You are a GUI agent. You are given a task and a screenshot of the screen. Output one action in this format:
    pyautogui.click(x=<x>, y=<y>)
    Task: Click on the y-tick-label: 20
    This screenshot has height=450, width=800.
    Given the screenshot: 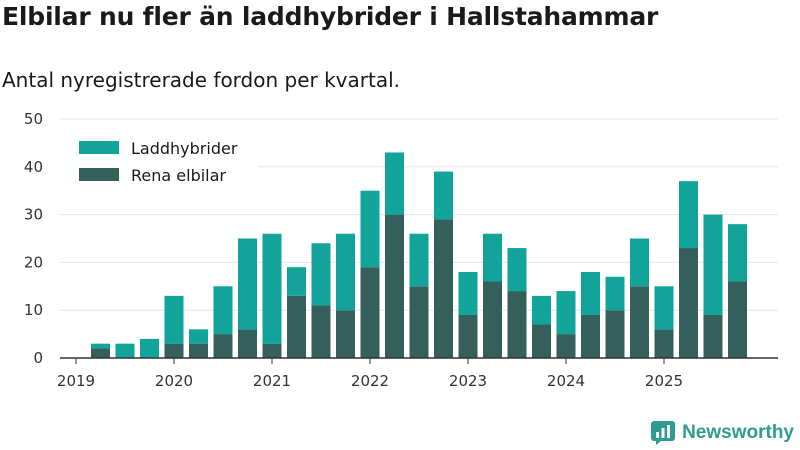 What is the action you would take?
    pyautogui.click(x=33, y=262)
    